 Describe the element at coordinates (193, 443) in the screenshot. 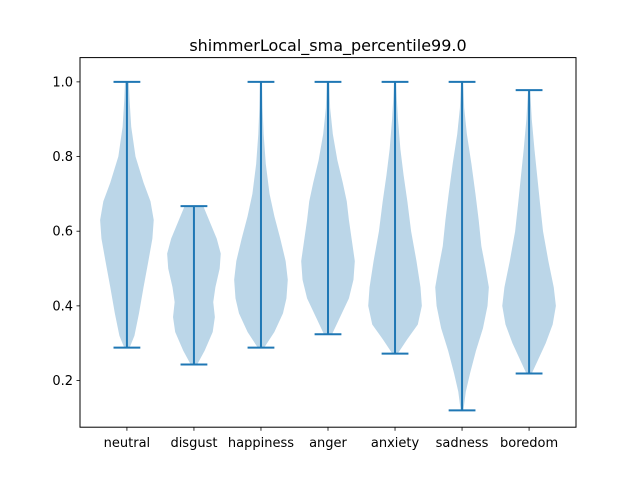

I see `x-tick-label-disgust: disgust` at that location.